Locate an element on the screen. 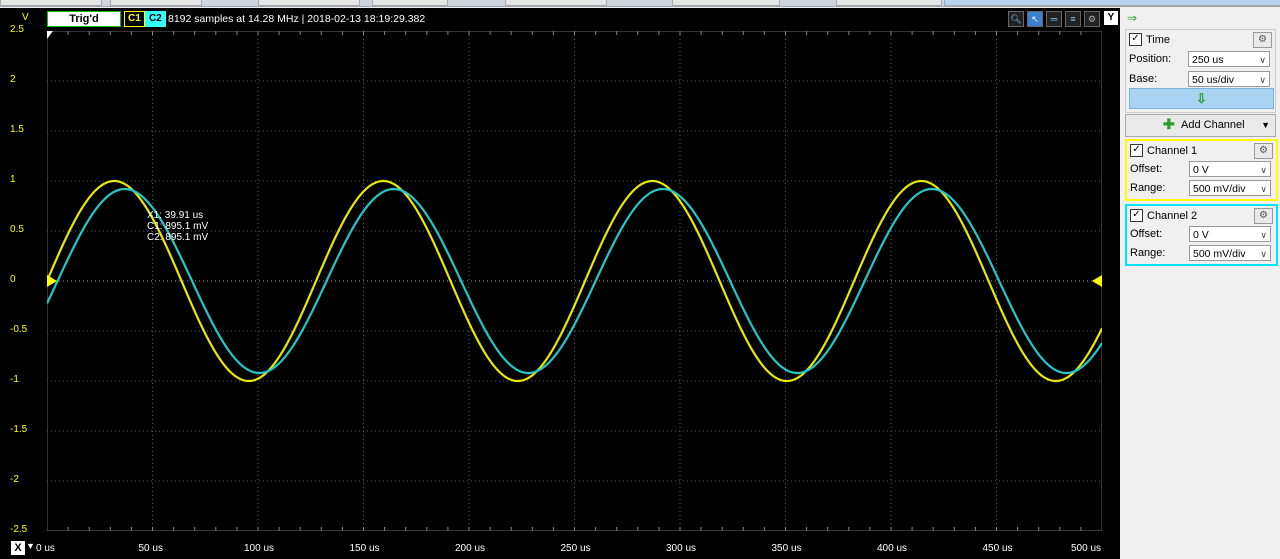 This screenshot has height=559, width=1280. add-channel-label: Add Channel is located at coordinates (1213, 125).